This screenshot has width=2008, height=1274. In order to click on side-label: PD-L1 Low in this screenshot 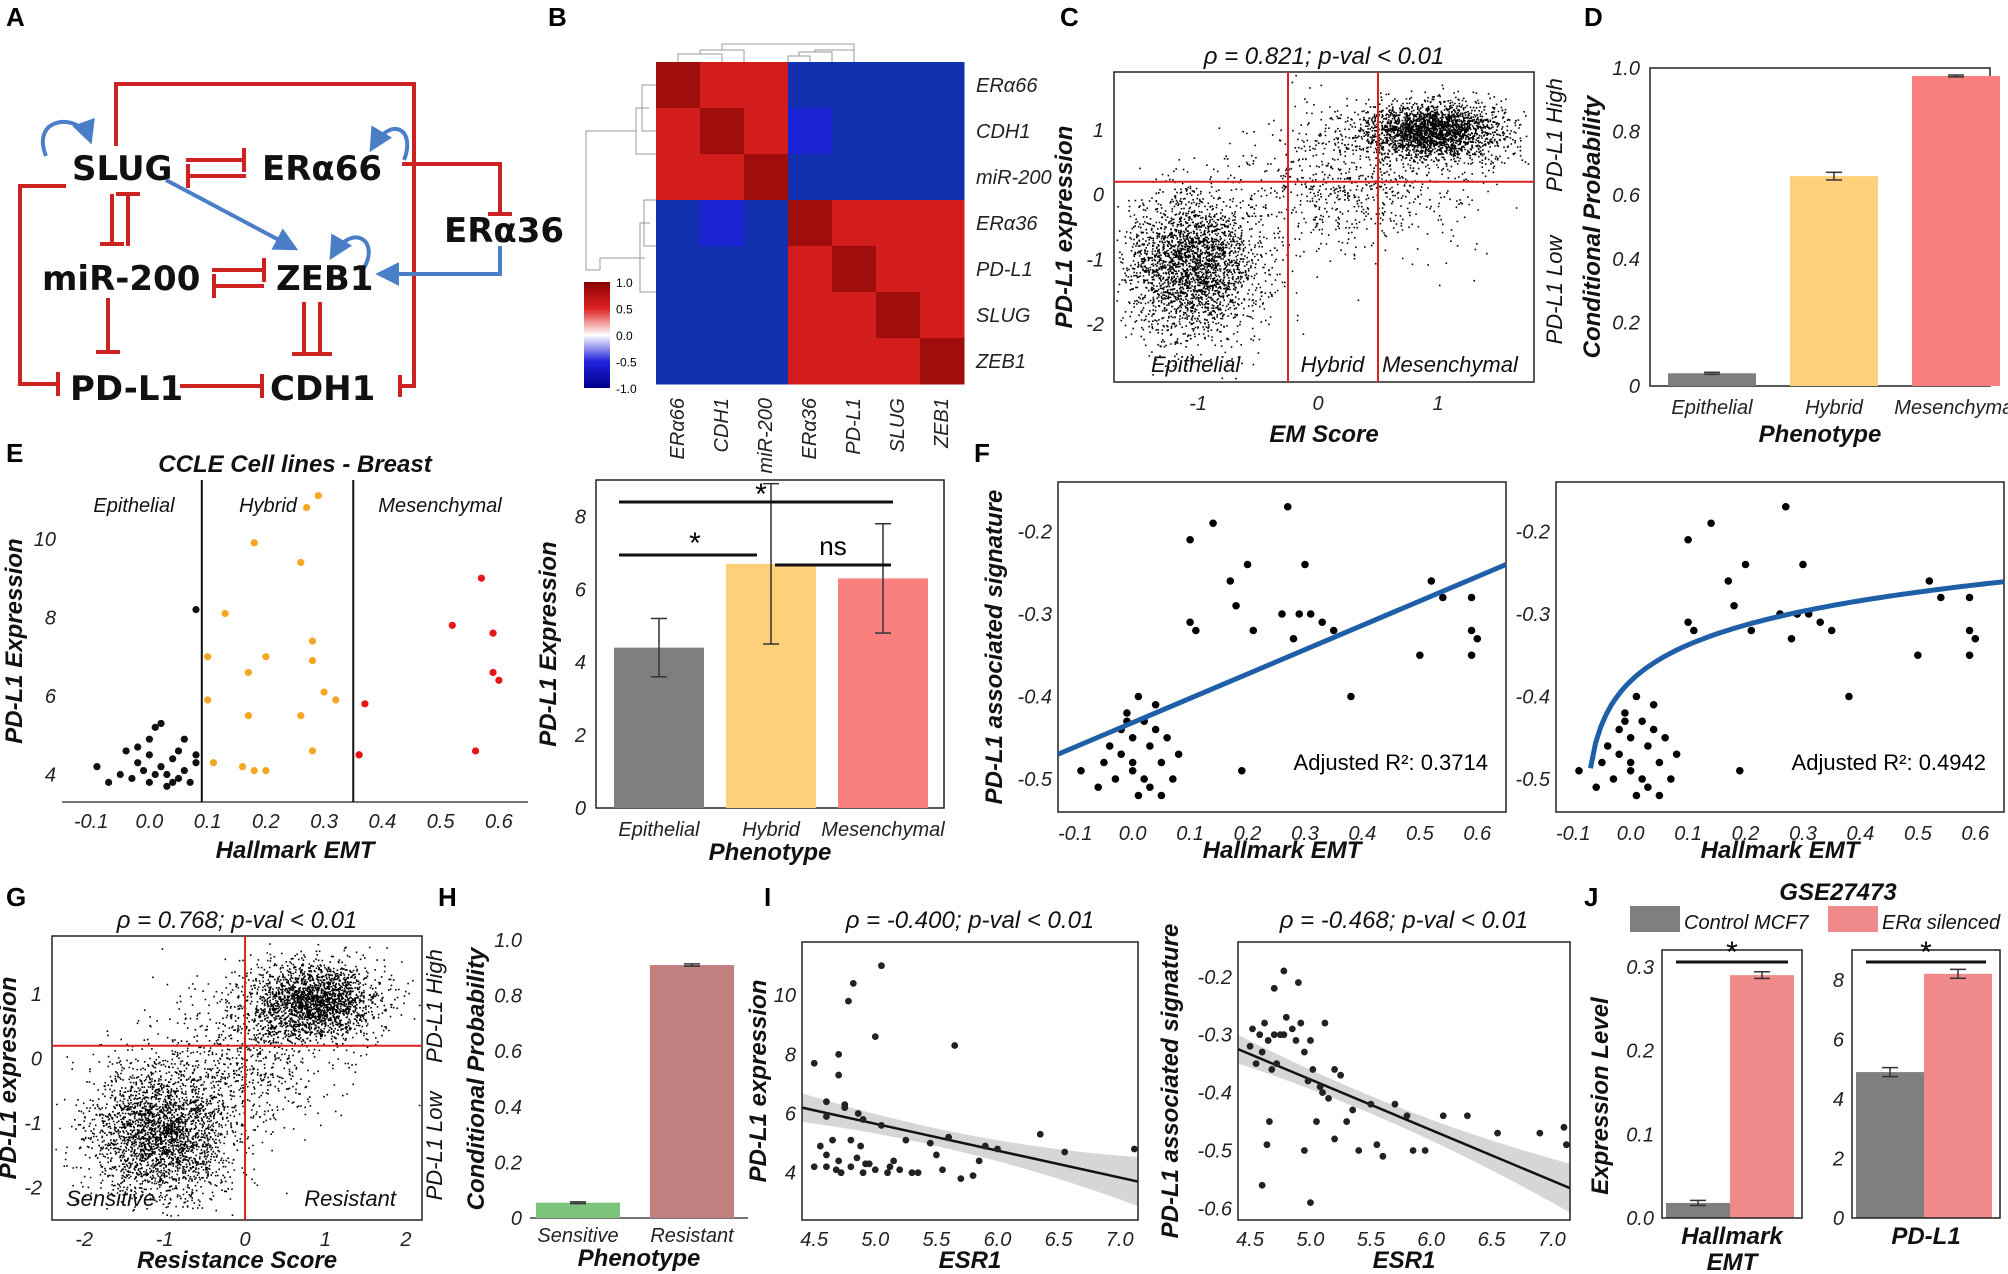, I will do `click(434, 1144)`.